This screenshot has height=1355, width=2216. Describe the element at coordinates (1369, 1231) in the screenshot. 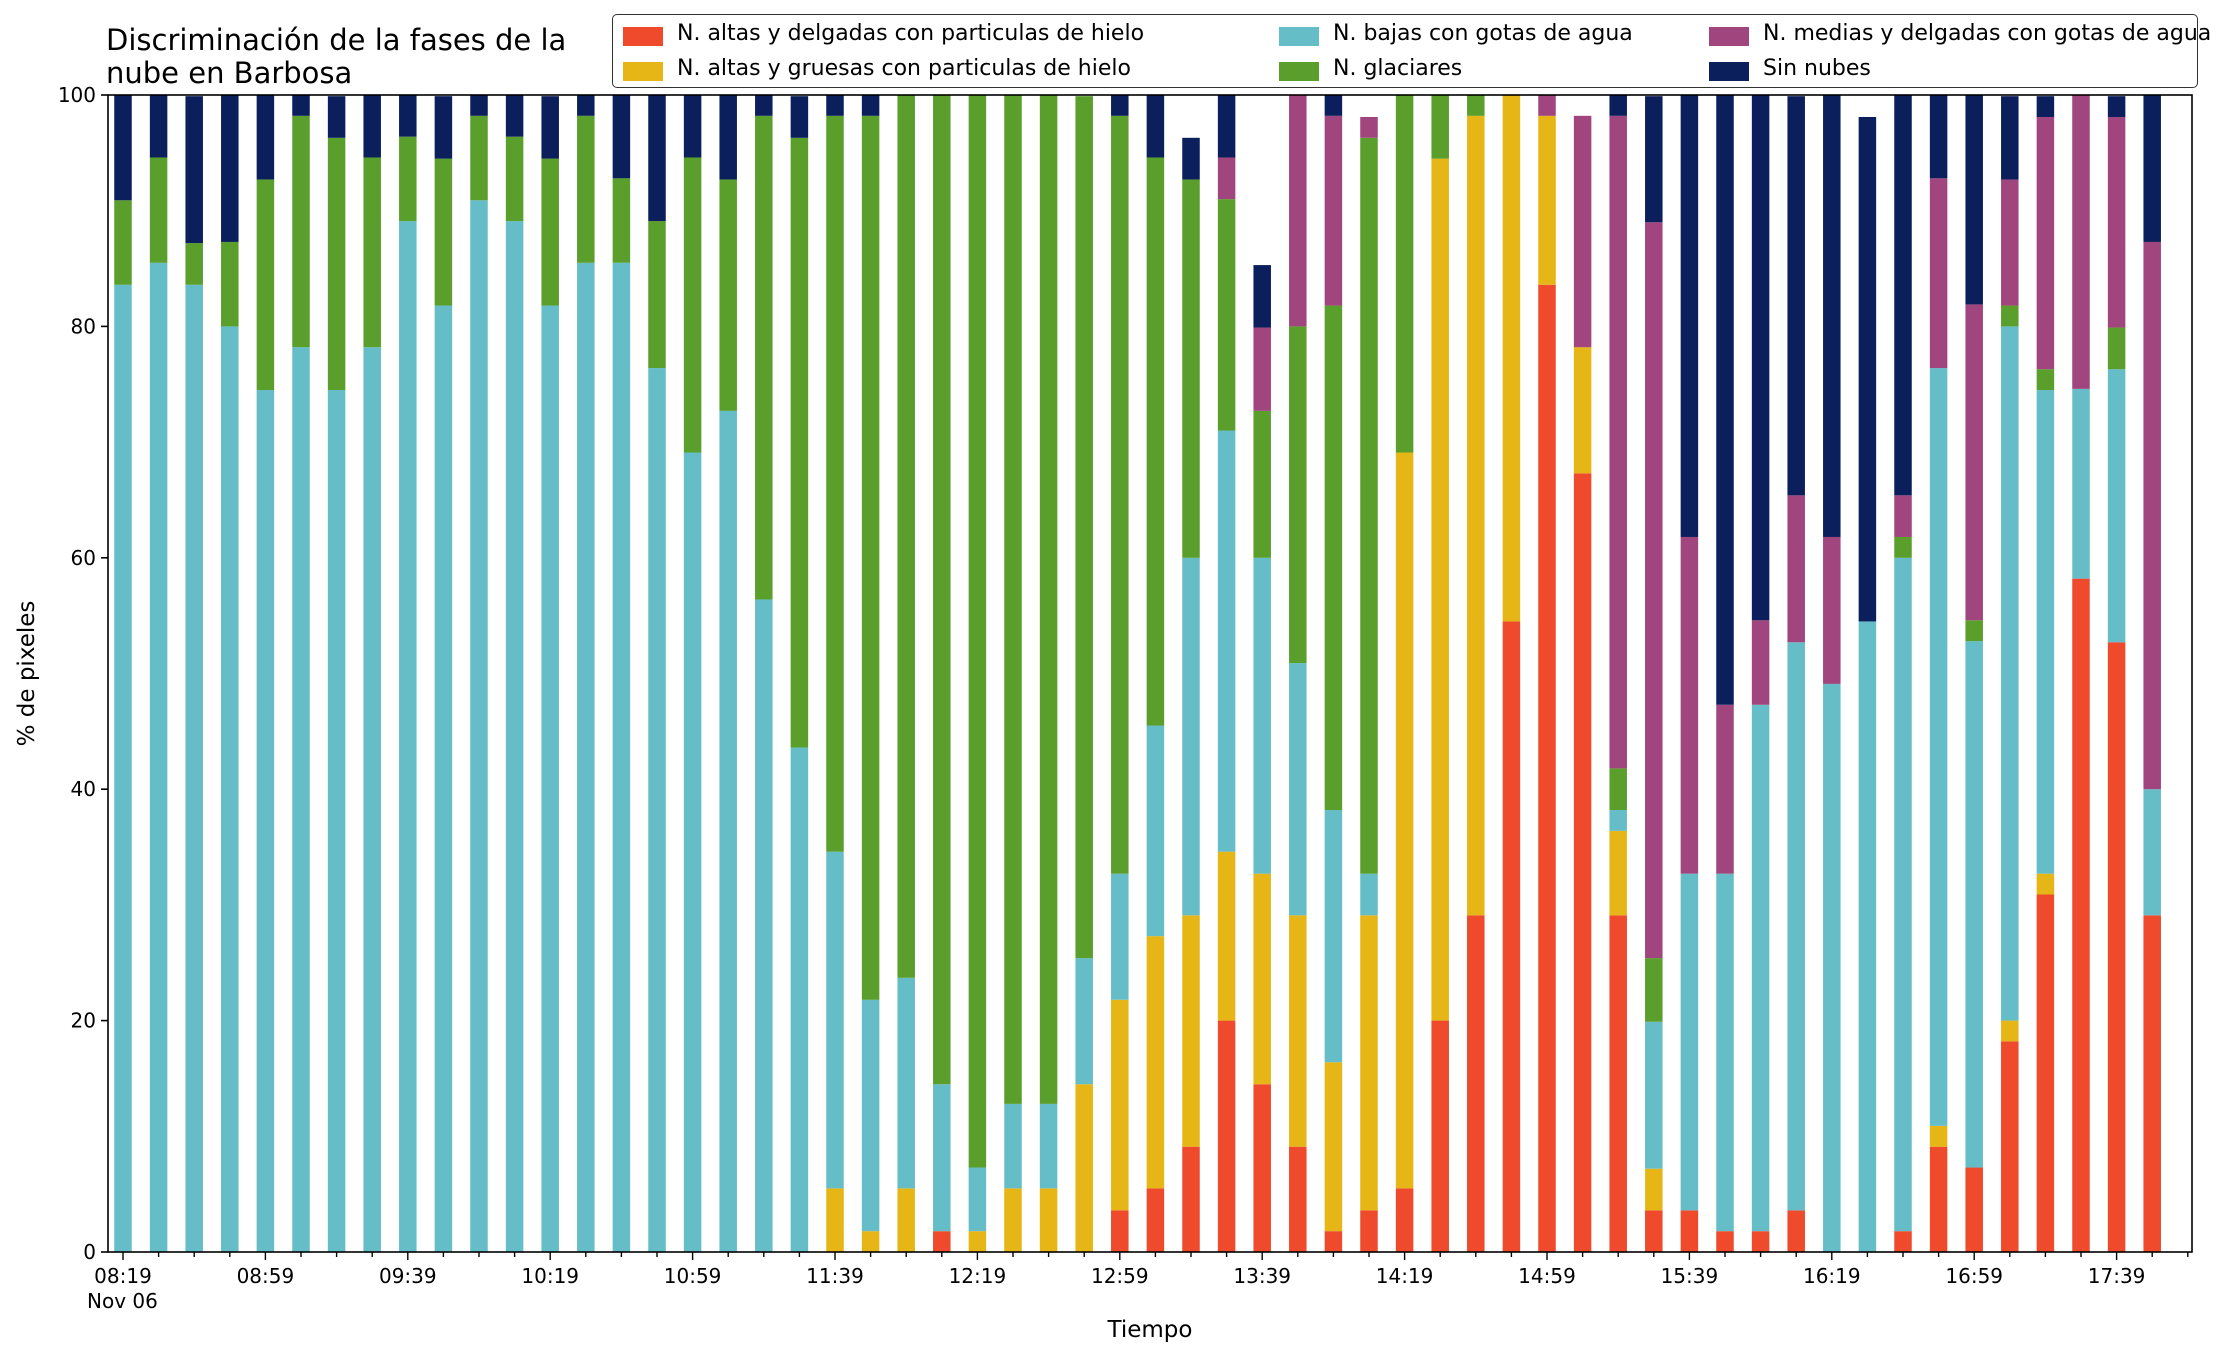

I see `bar-segment-1409-s0` at that location.